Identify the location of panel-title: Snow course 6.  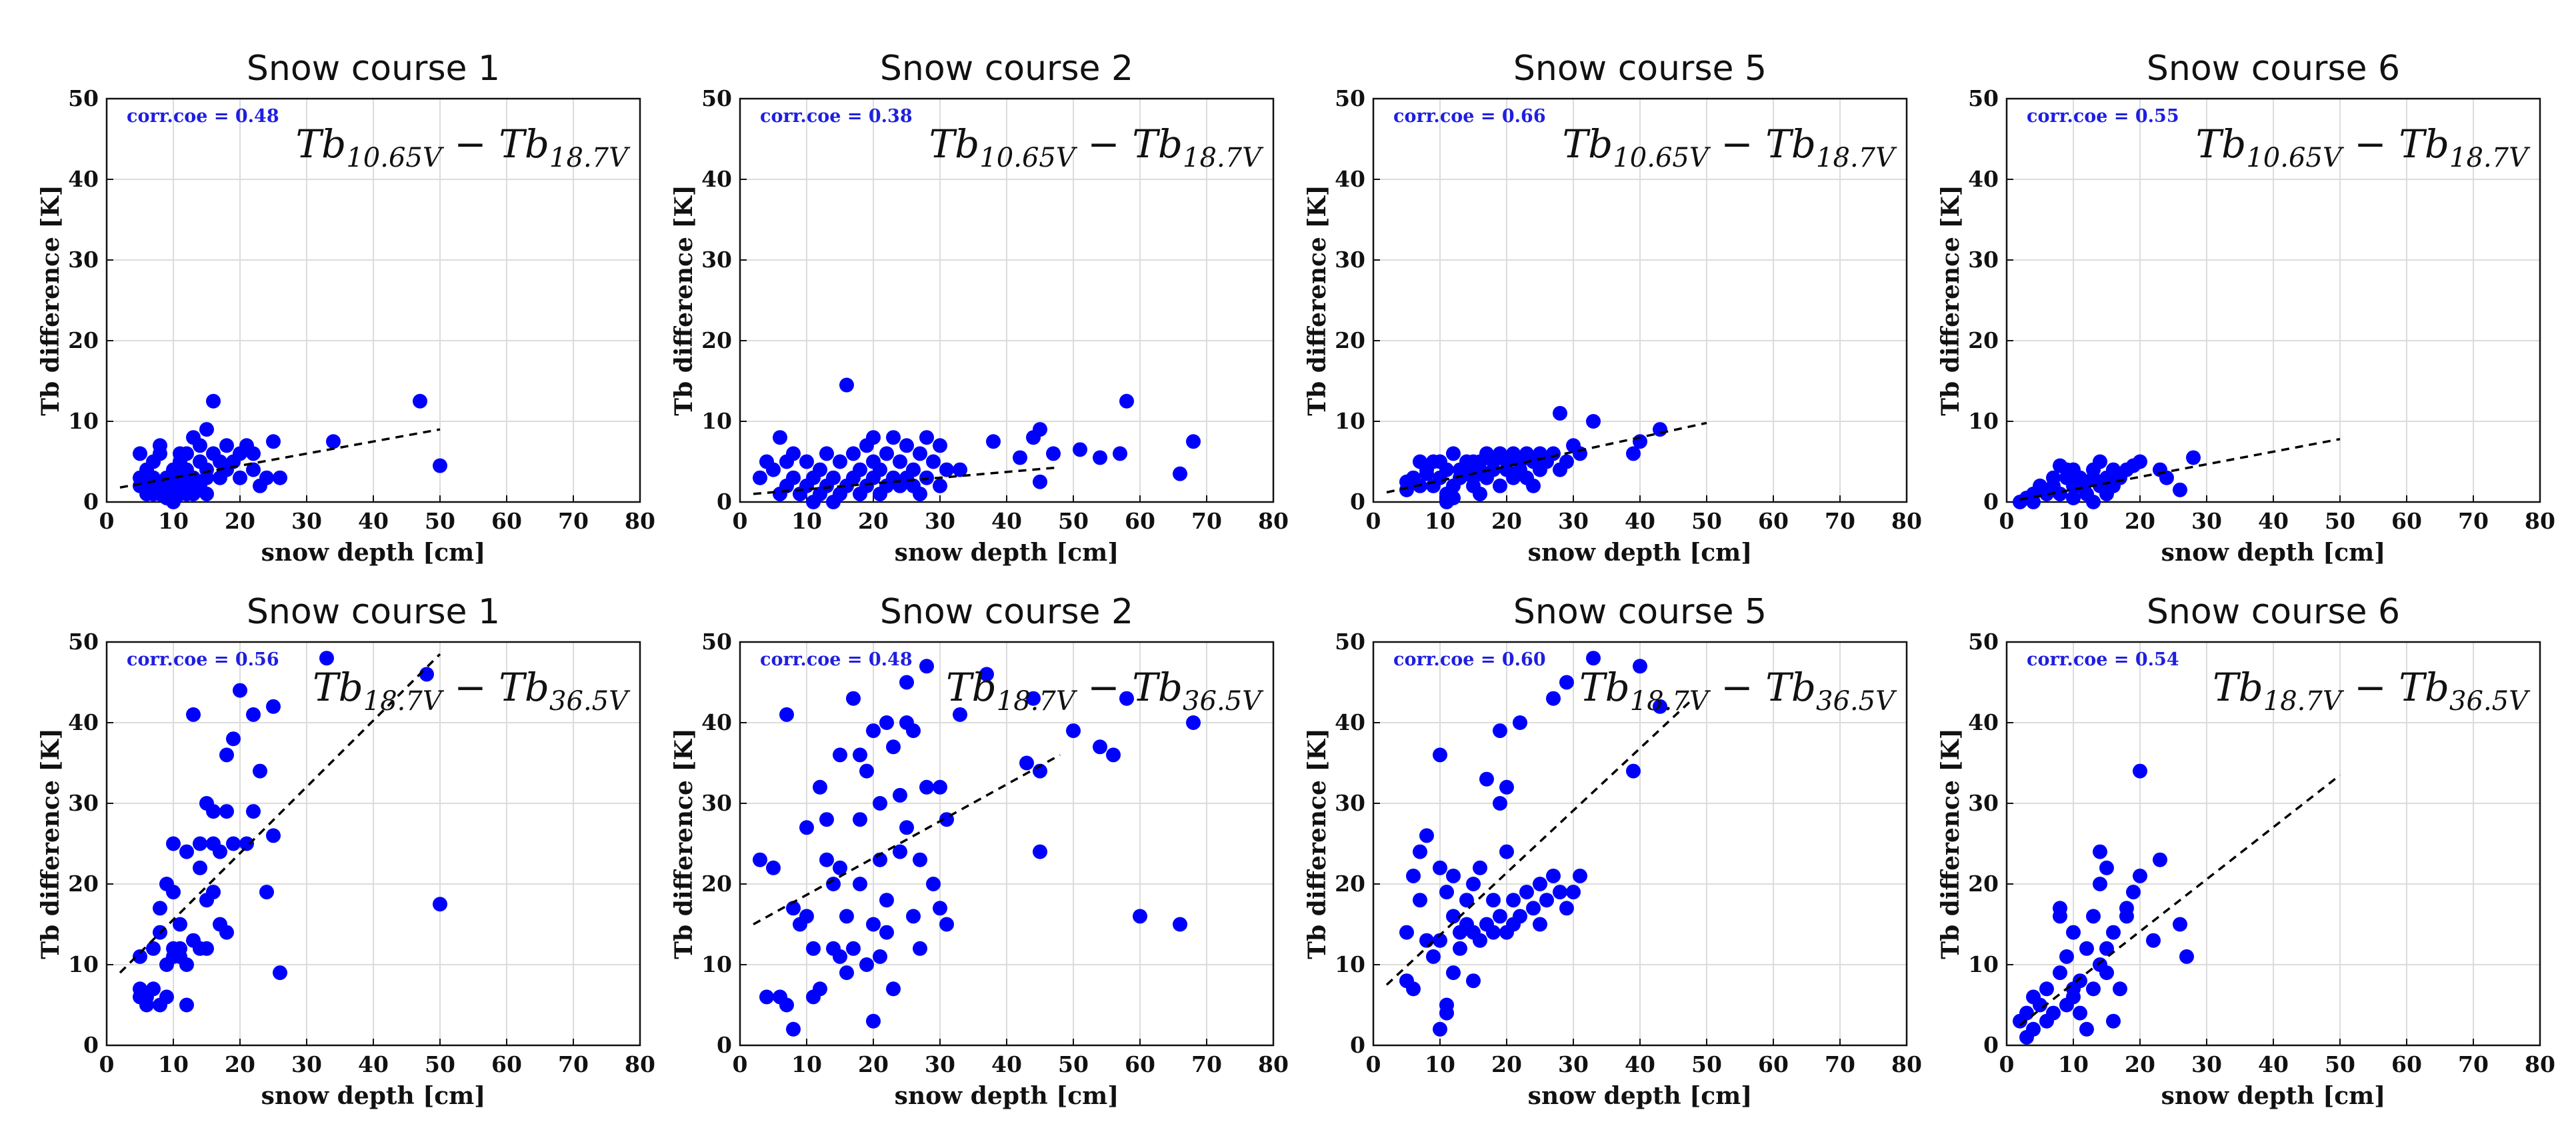
(2273, 69).